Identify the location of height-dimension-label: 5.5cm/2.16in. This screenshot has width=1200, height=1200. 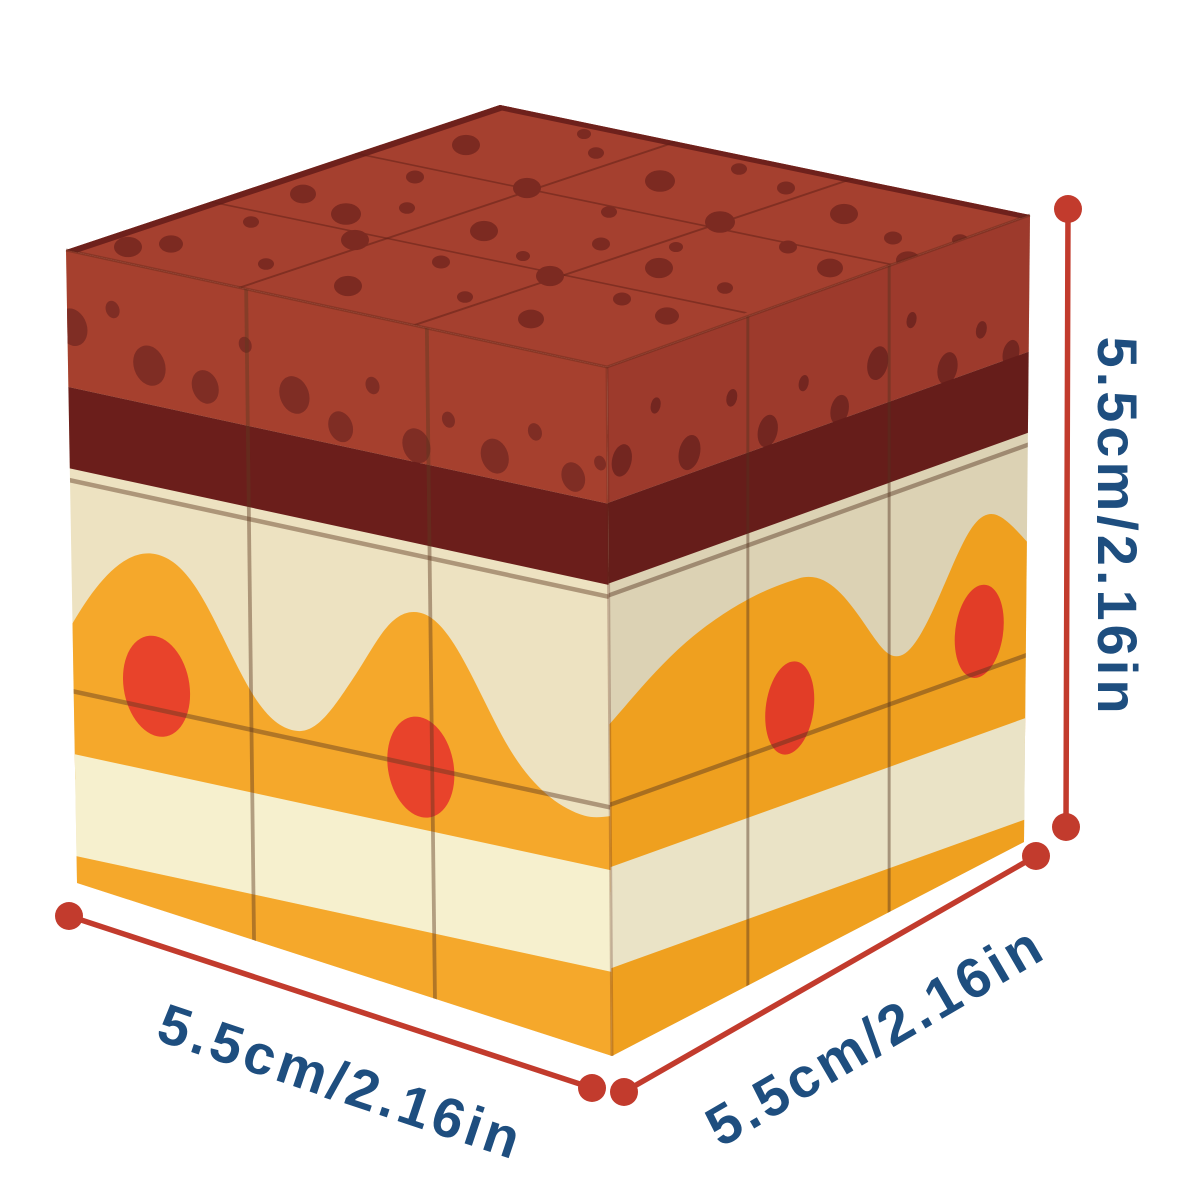
(1117, 526).